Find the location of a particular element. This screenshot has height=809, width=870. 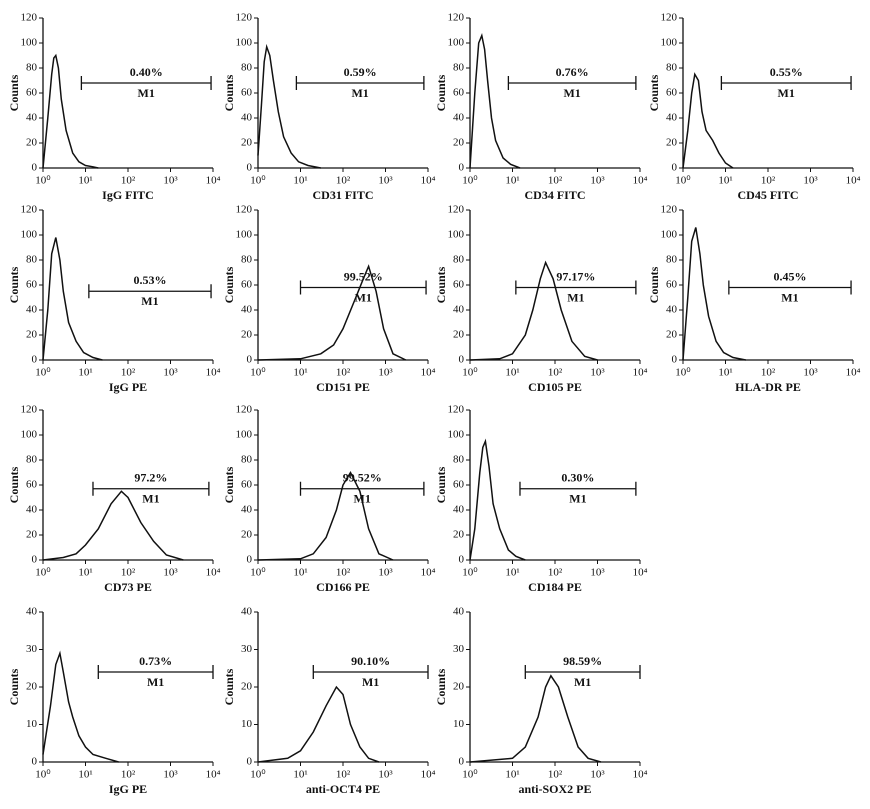

x-axis-label: CD45 FITC is located at coordinates (767, 195).